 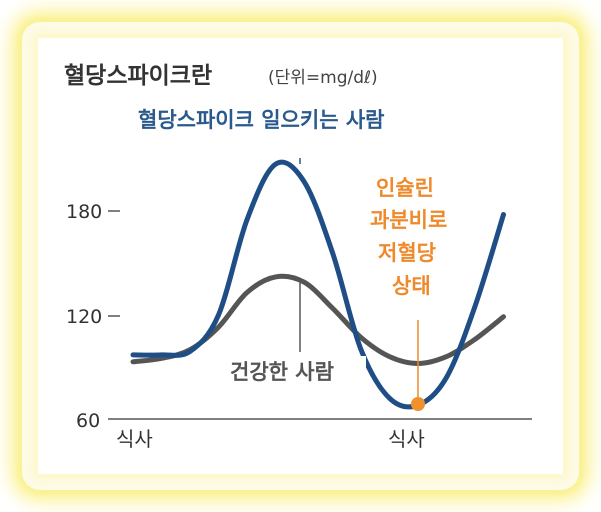 I want to click on hypoglycemia-label-line-4: 상태, so click(x=411, y=286).